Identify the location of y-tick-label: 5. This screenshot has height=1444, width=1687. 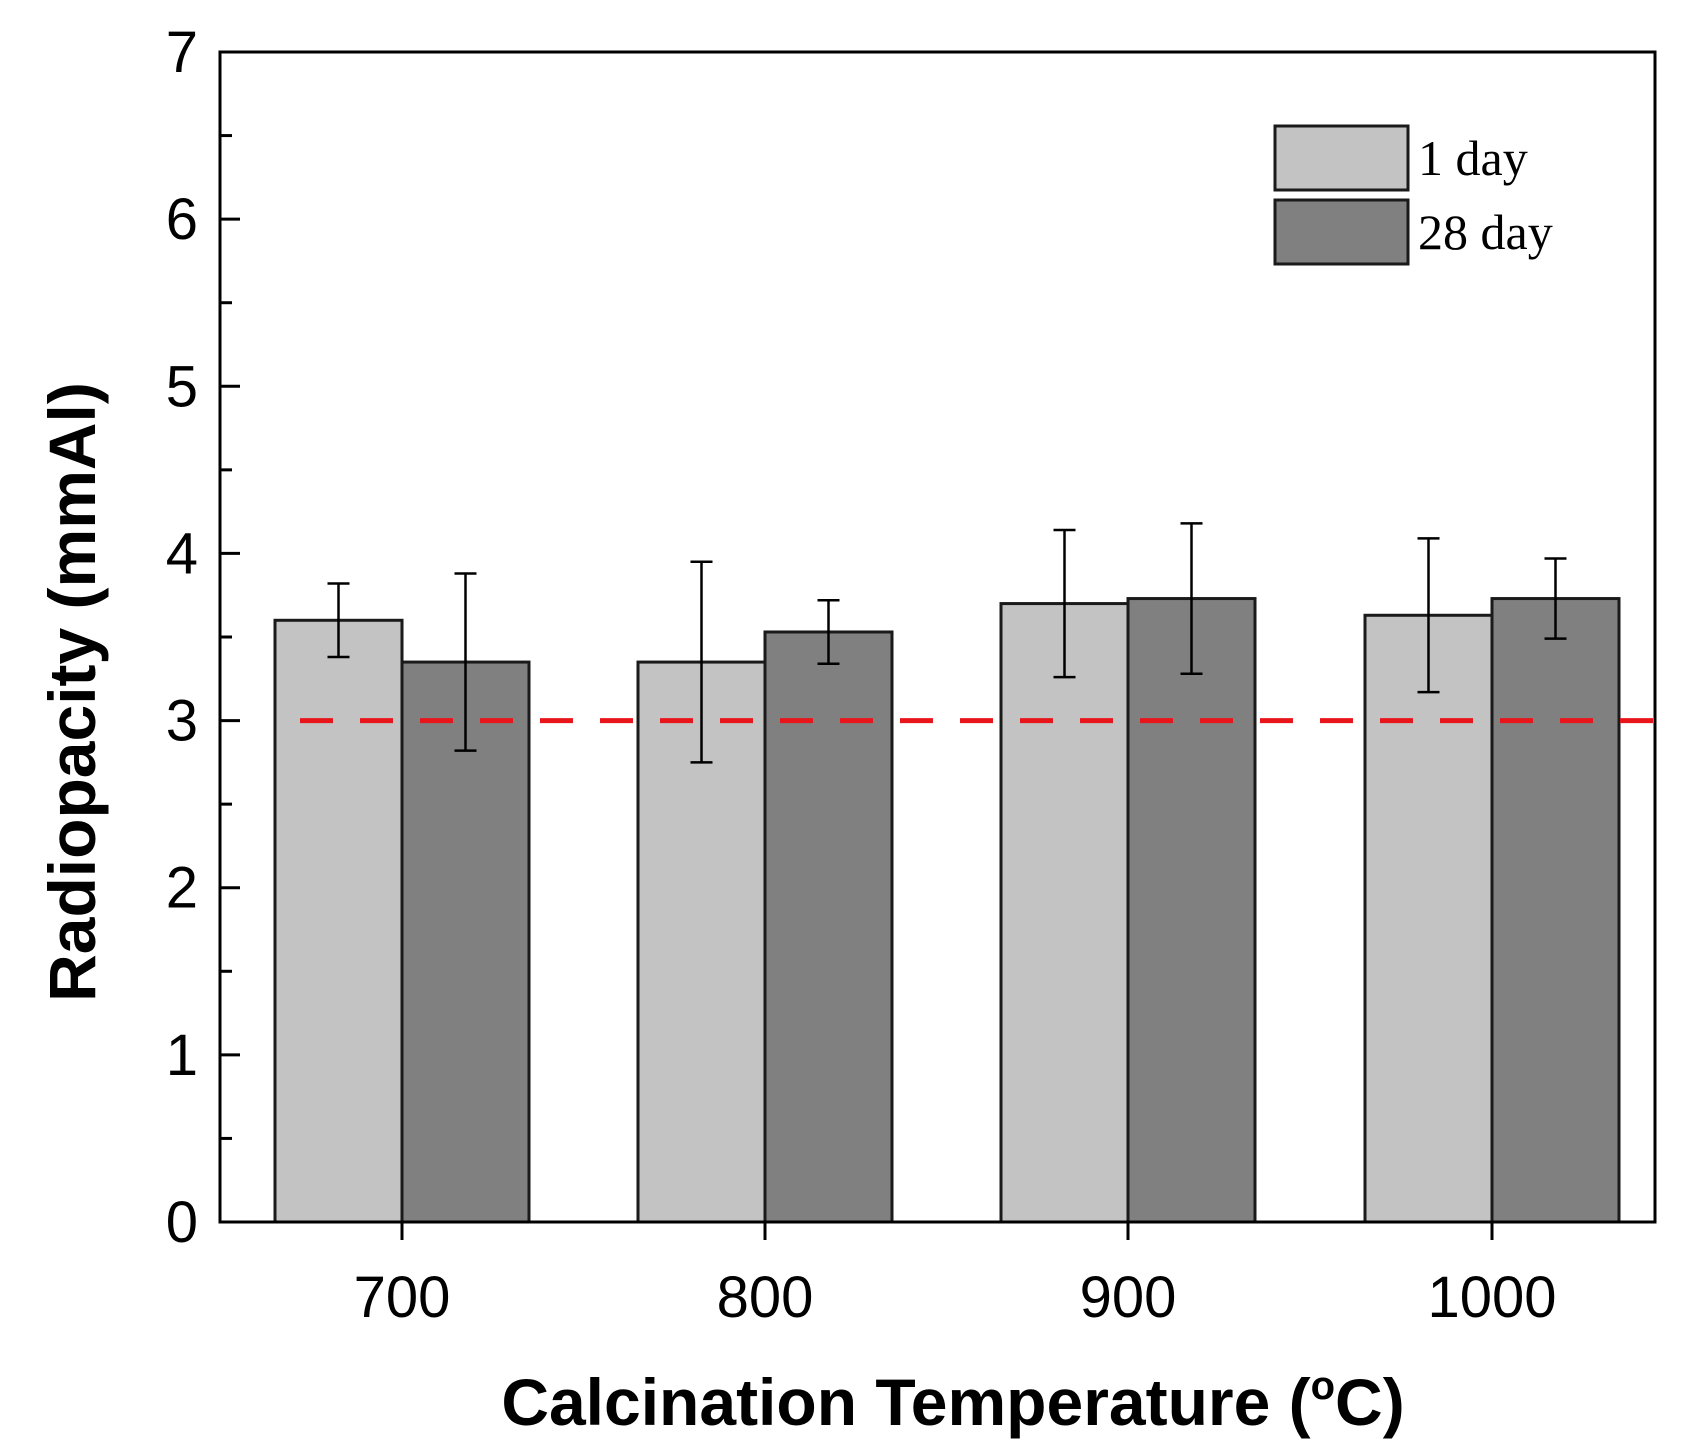
(182, 386).